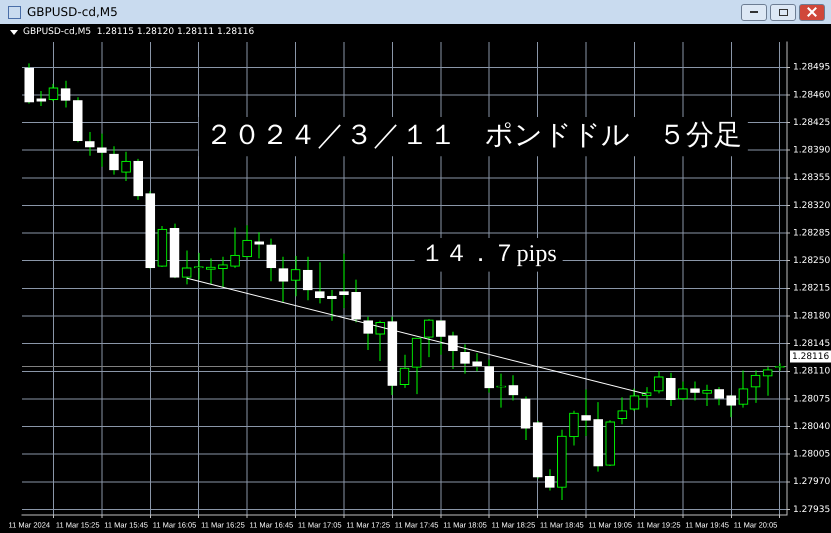  I want to click on y-tick-label: 1.27970, so click(811, 482).